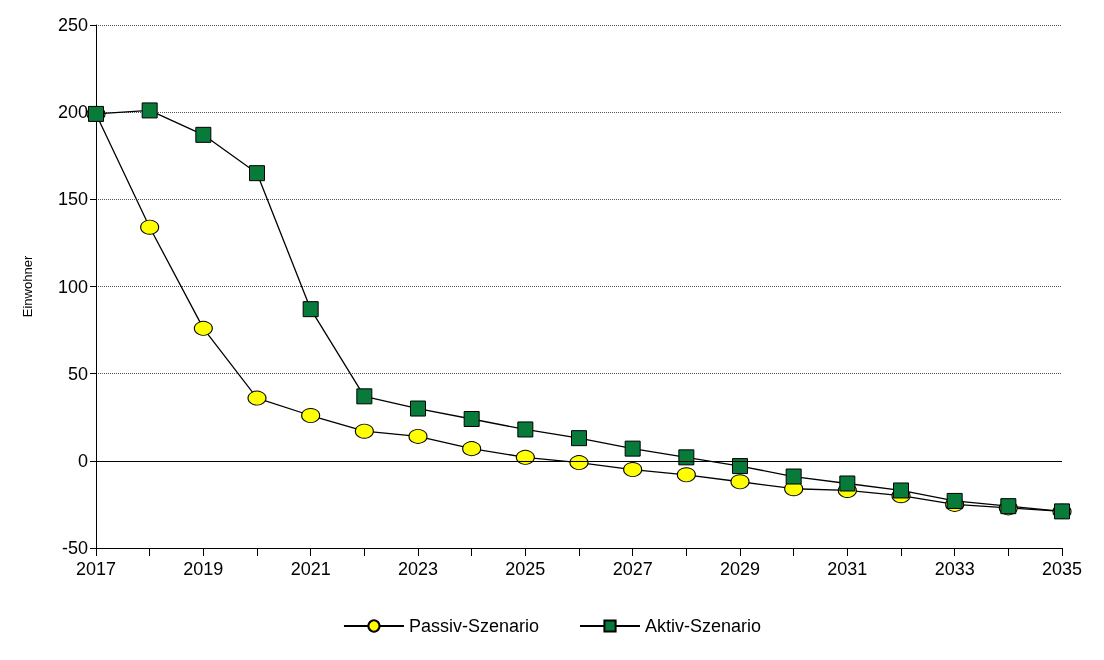  What do you see at coordinates (1062, 569) in the screenshot?
I see `x-tick-label: 2035` at bounding box center [1062, 569].